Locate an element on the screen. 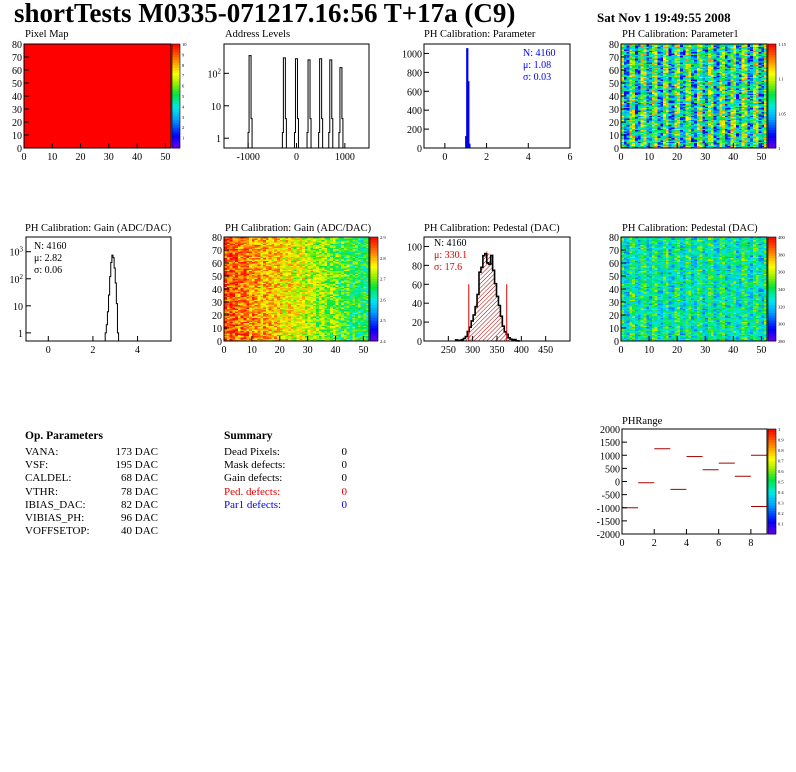  plot-frame is located at coordinates (296, 96).